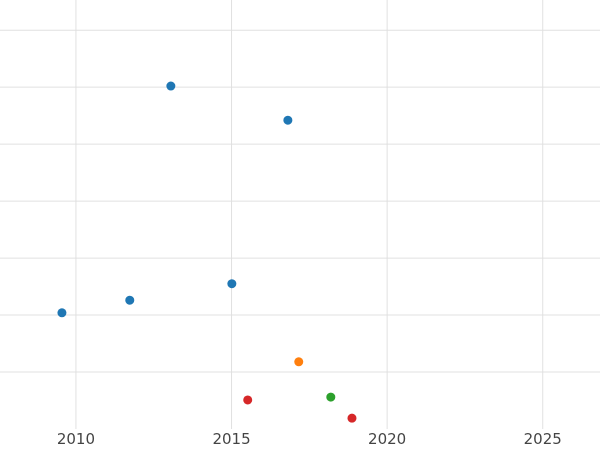 This screenshot has height=450, width=600. What do you see at coordinates (387, 439) in the screenshot?
I see `x-tick-label: 2020` at bounding box center [387, 439].